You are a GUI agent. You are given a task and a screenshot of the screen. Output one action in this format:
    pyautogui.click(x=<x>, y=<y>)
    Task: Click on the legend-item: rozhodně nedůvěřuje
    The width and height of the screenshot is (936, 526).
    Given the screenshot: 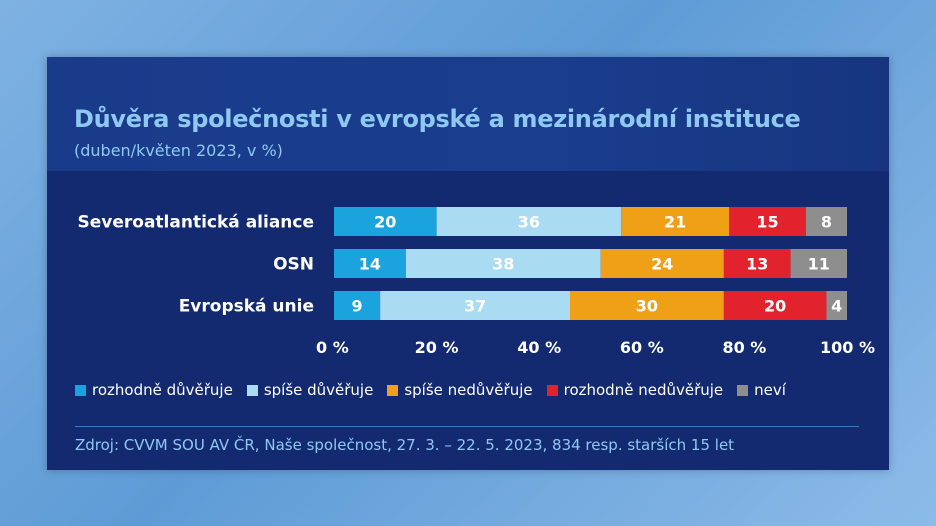 What is the action you would take?
    pyautogui.click(x=635, y=390)
    